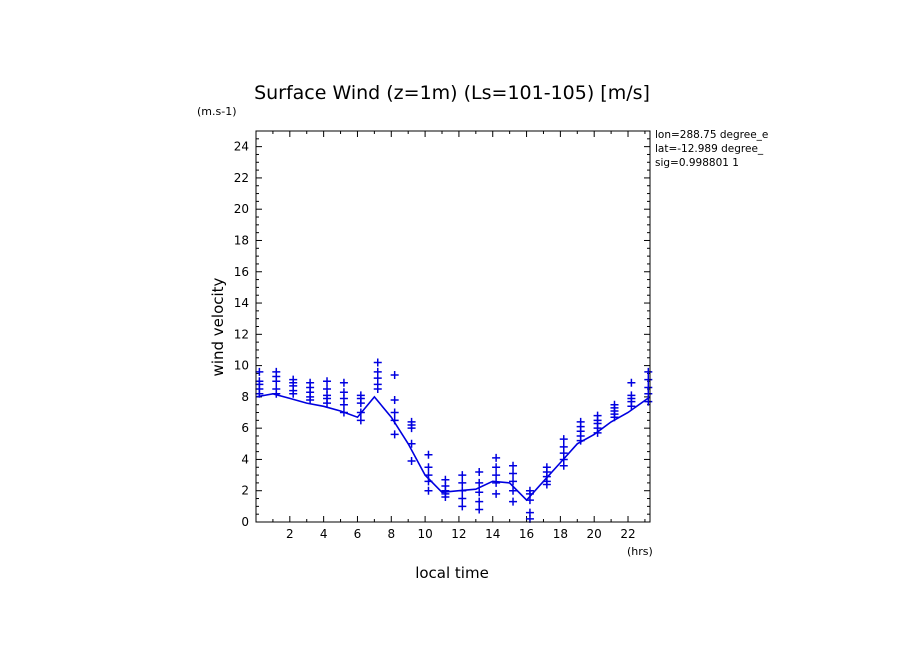 The height and width of the screenshot is (654, 904). Describe the element at coordinates (241, 240) in the screenshot. I see `y-tick-label: 18` at that location.